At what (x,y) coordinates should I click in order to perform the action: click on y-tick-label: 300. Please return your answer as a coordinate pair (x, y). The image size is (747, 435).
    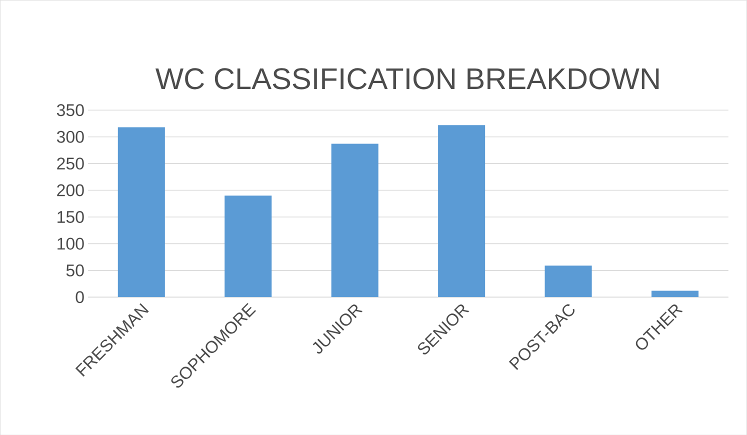
    Looking at the image, I should click on (70, 136).